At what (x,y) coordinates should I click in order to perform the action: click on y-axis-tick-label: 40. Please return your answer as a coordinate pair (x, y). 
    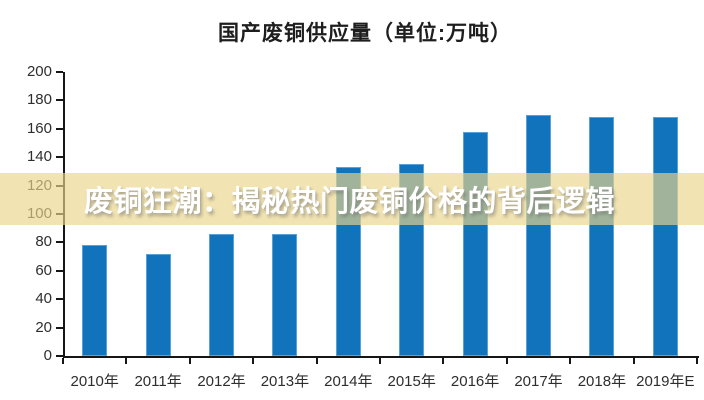
    Looking at the image, I should click on (43, 299).